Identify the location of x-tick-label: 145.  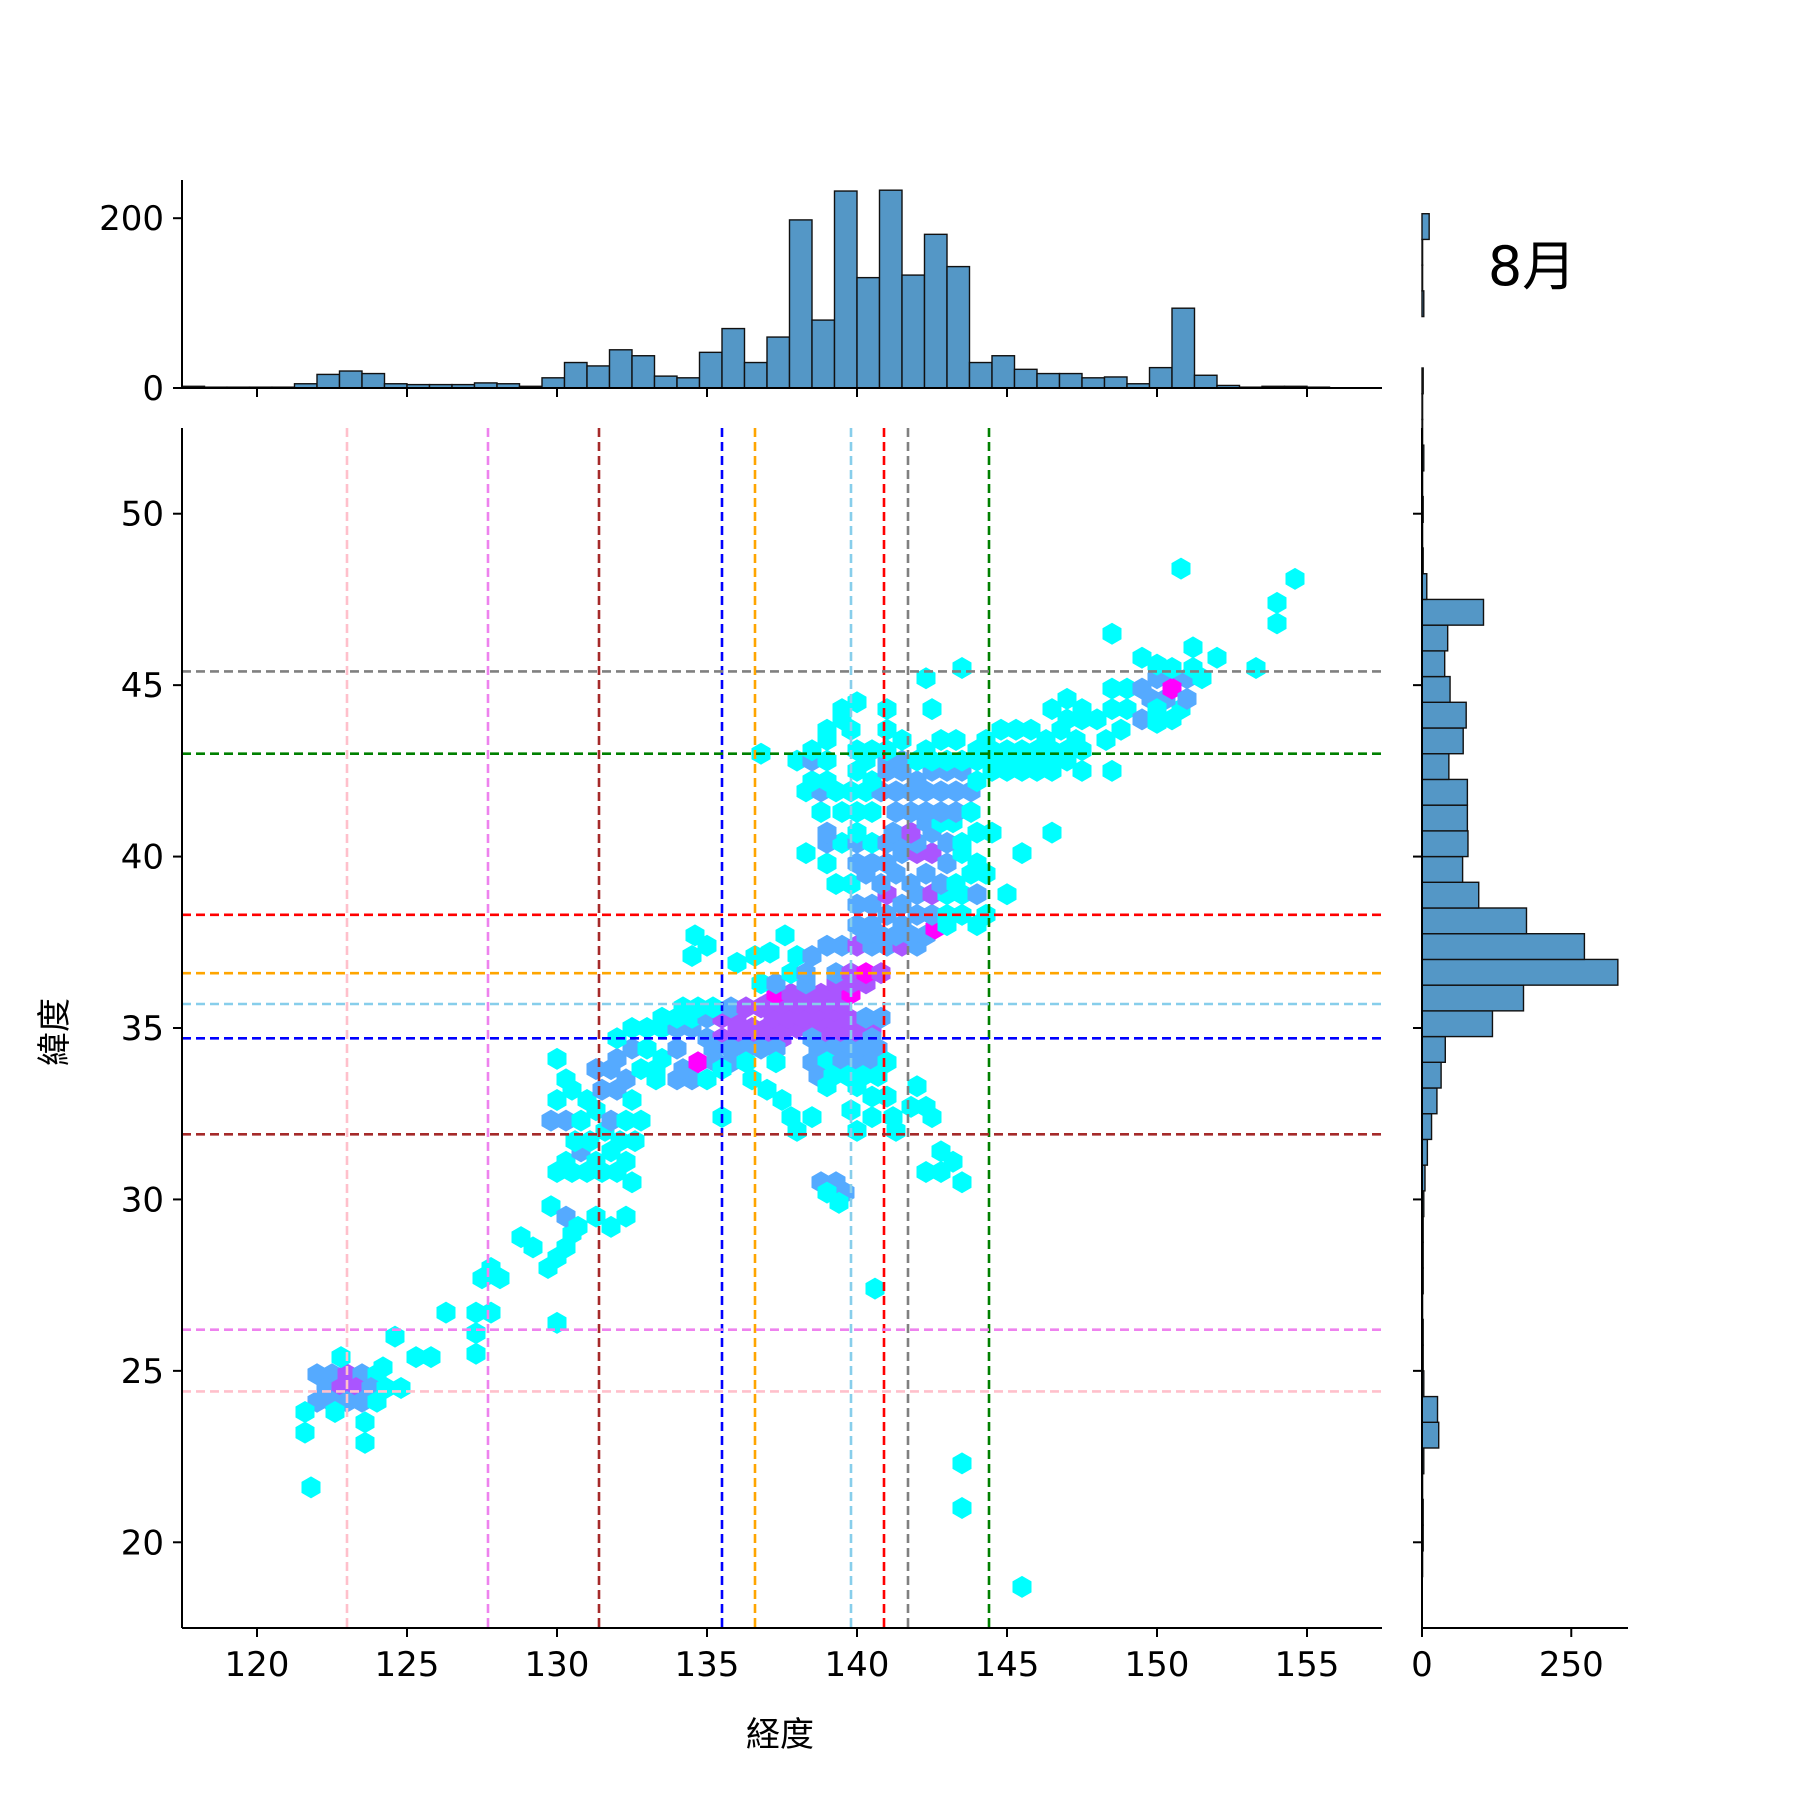
(1007, 1665).